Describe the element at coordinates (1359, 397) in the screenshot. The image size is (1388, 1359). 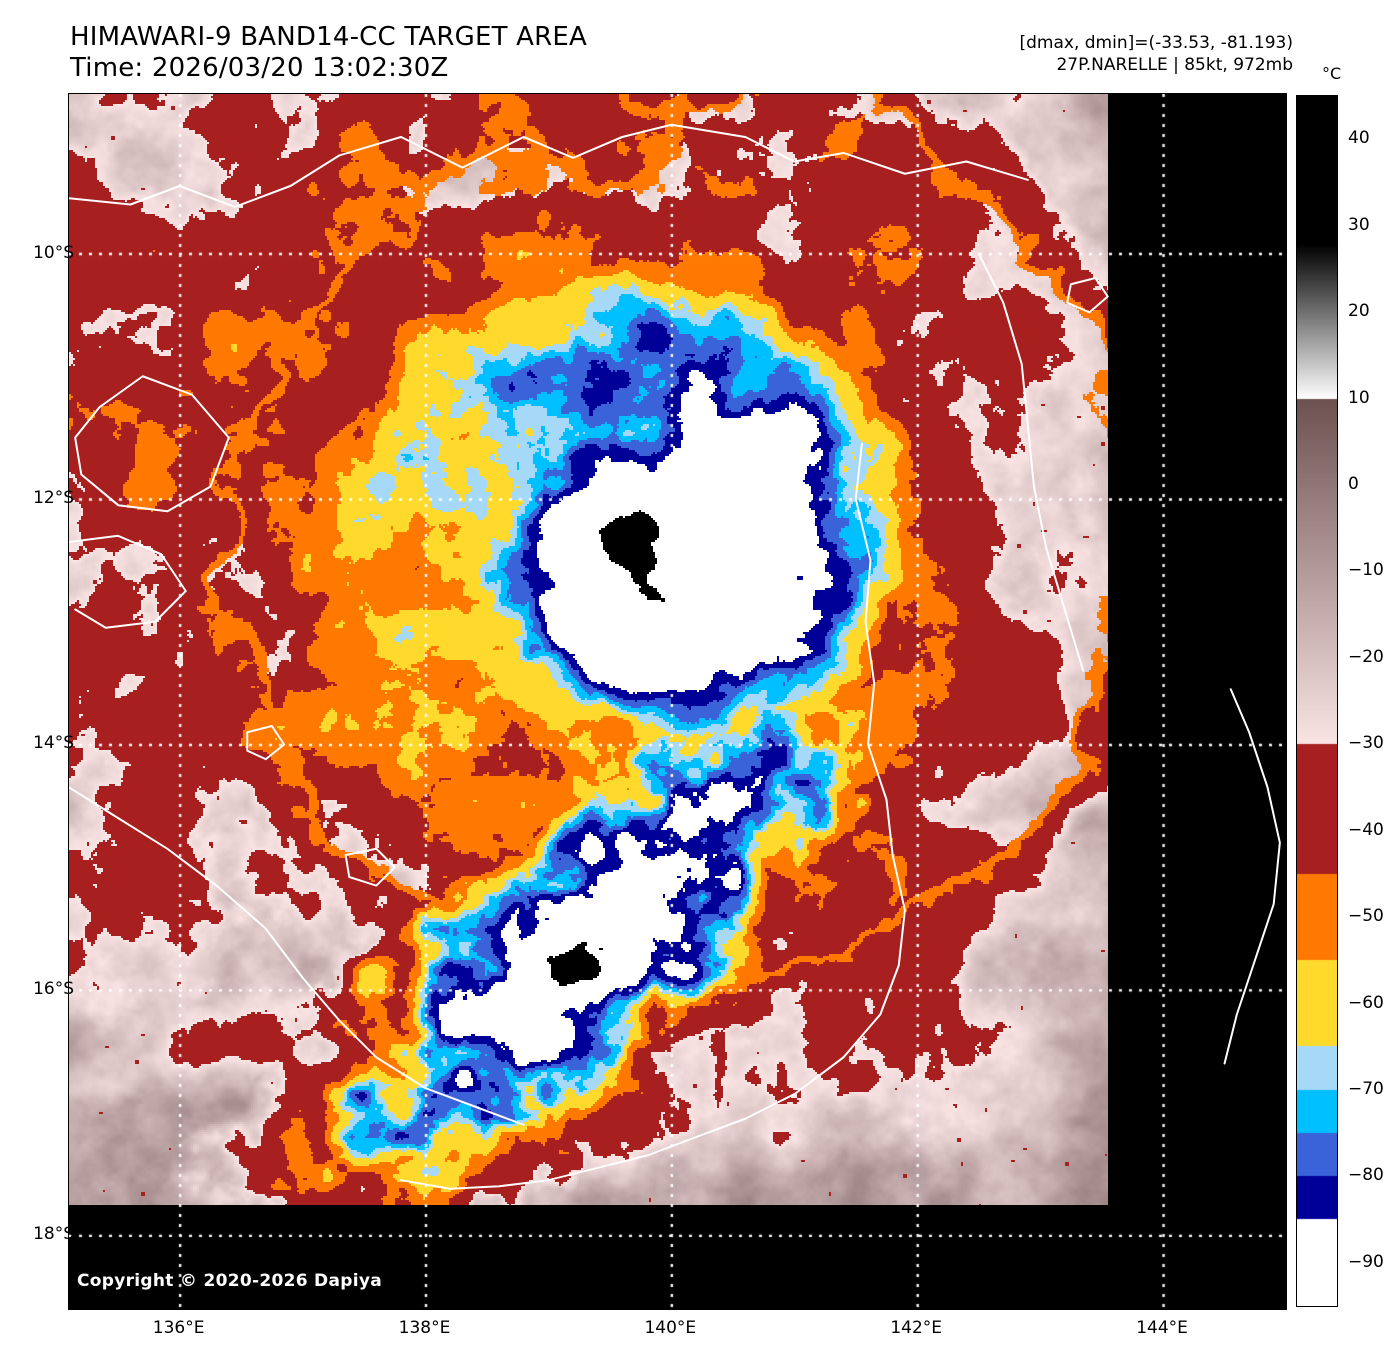
I see `colorbar-tick-3: 10` at that location.